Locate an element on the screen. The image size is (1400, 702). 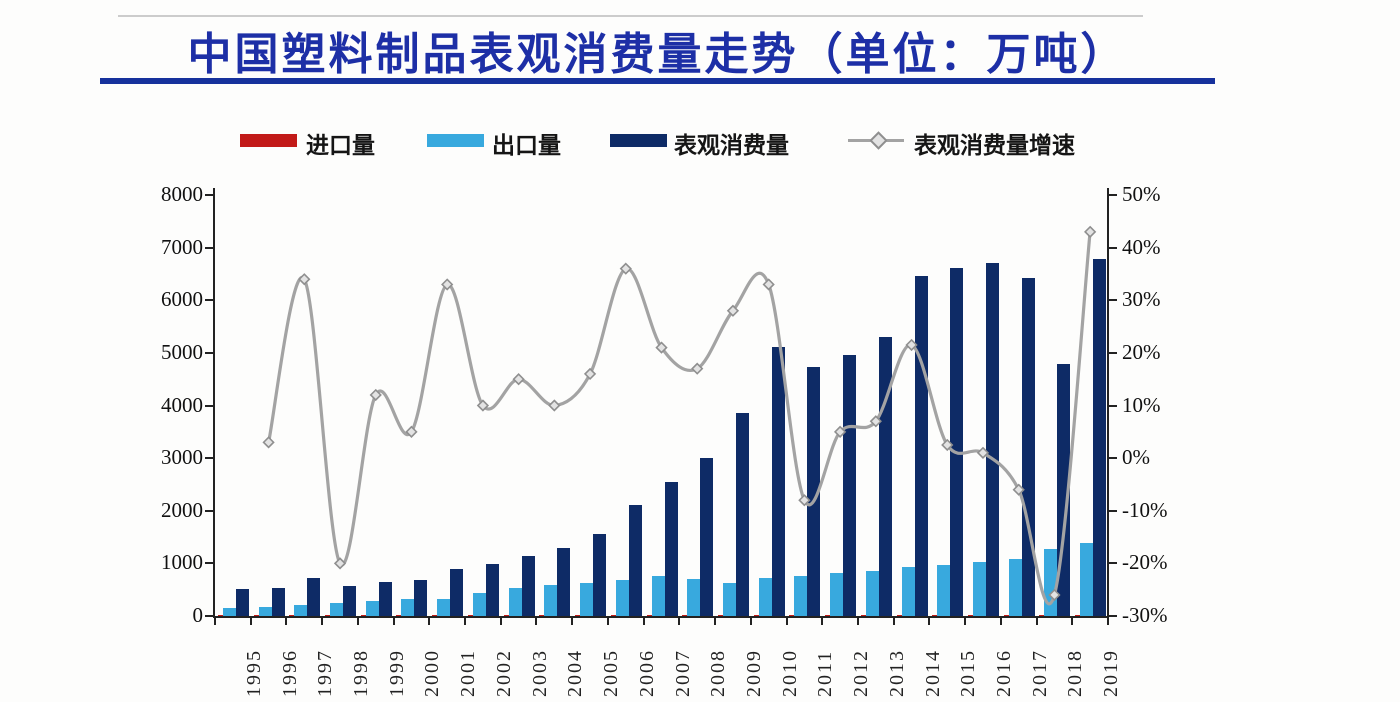
x-axis-label-text: 2007 is located at coordinates (682, 673).